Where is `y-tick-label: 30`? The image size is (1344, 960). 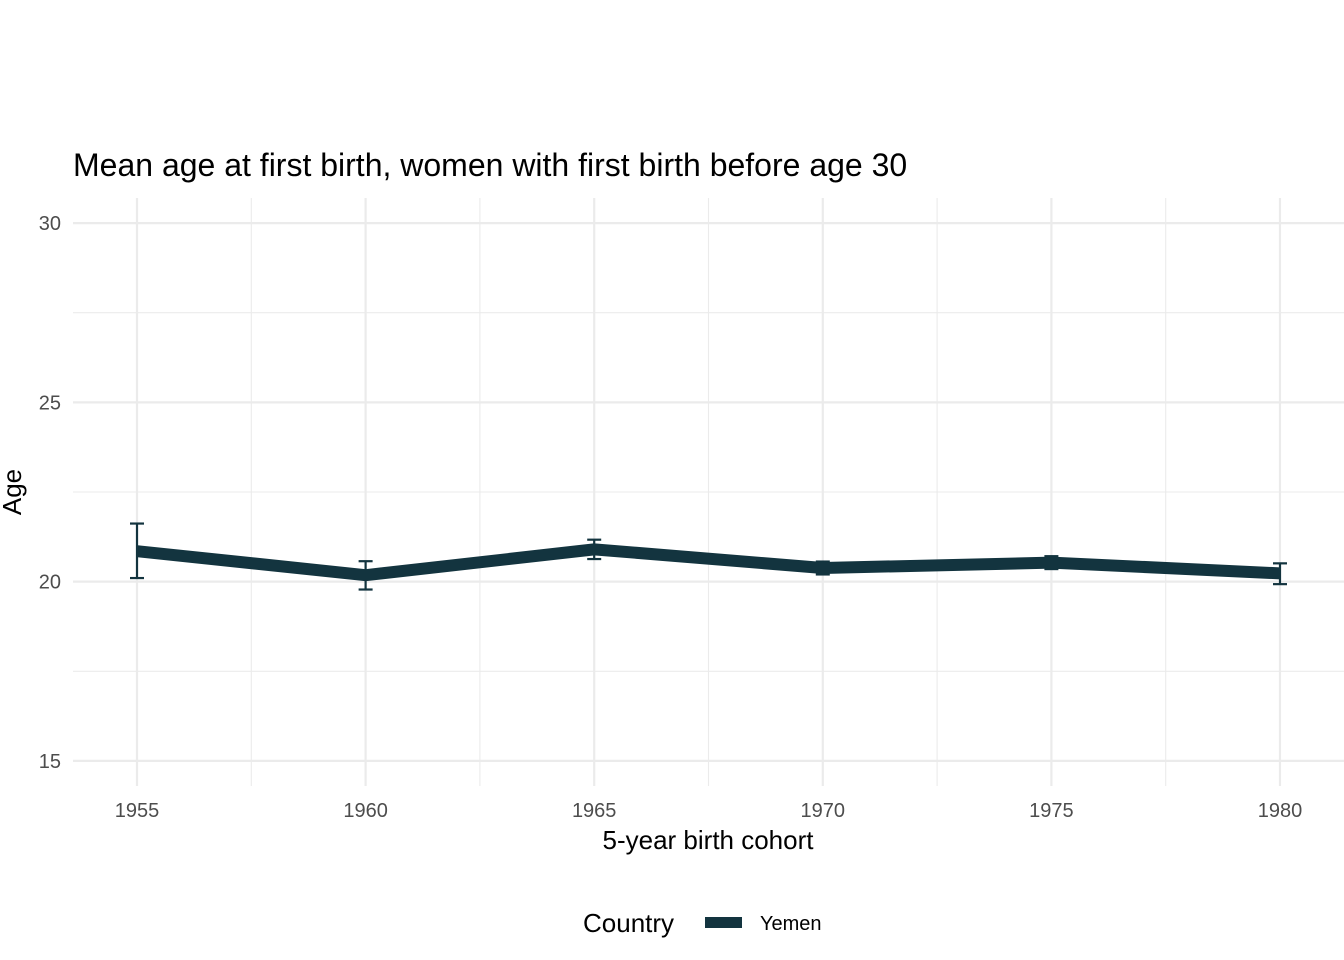
y-tick-label: 30 is located at coordinates (50, 224).